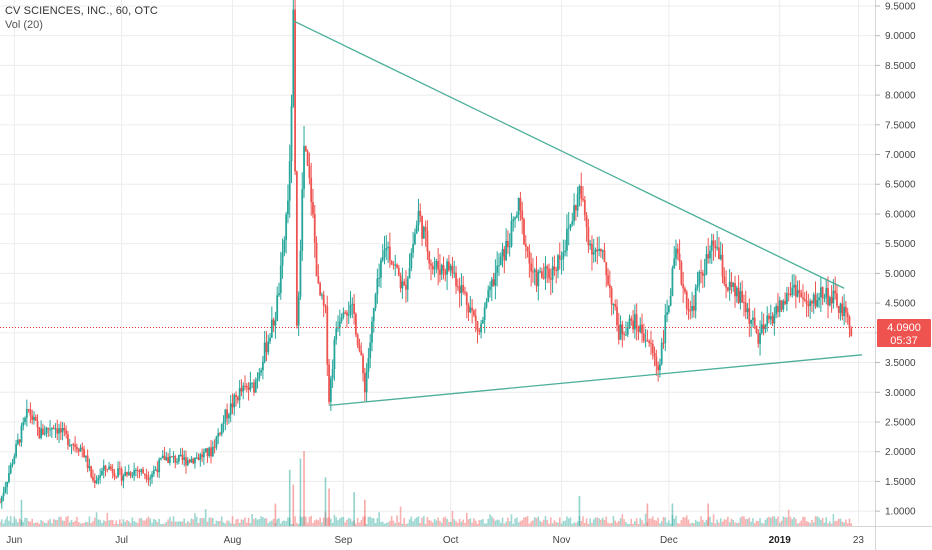 The width and height of the screenshot is (932, 550). What do you see at coordinates (900, 304) in the screenshot?
I see `price-tick-label: 4.5000` at bounding box center [900, 304].